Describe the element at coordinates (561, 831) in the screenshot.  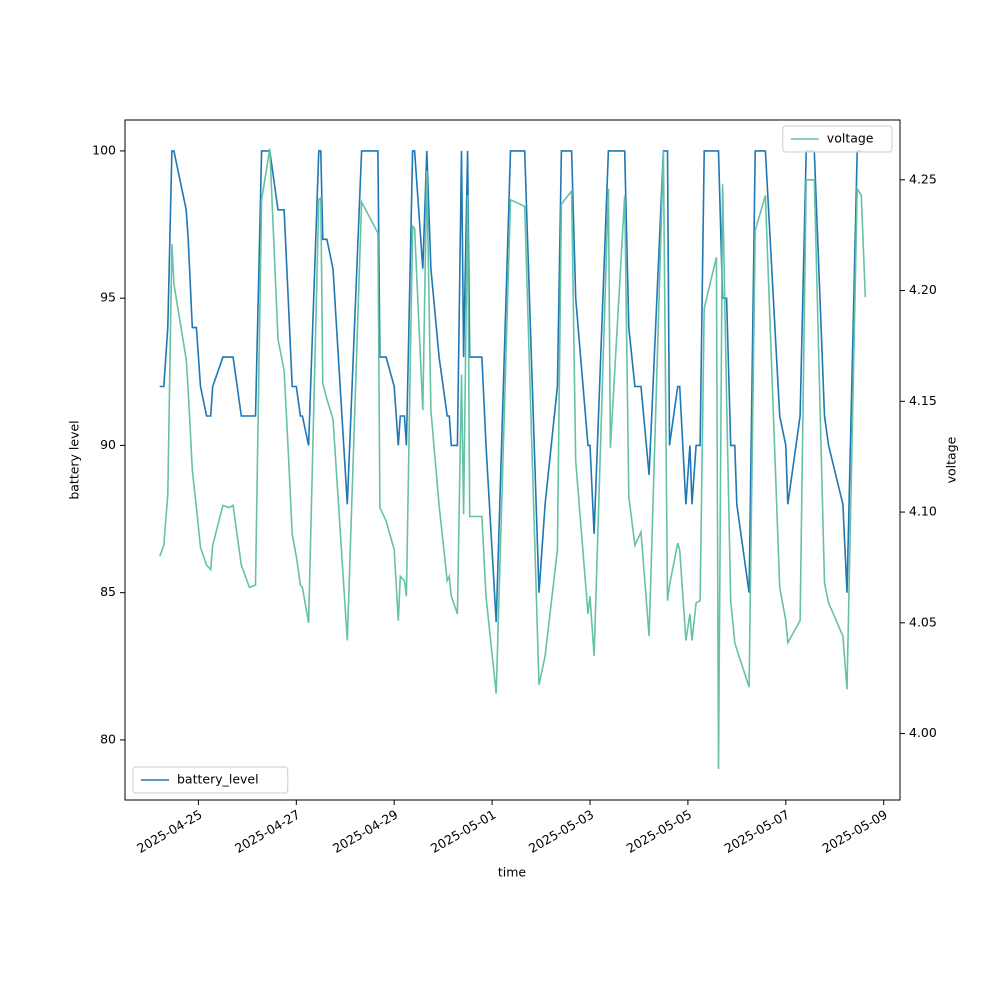
I see `x-tick-label: 2025-05-03` at that location.